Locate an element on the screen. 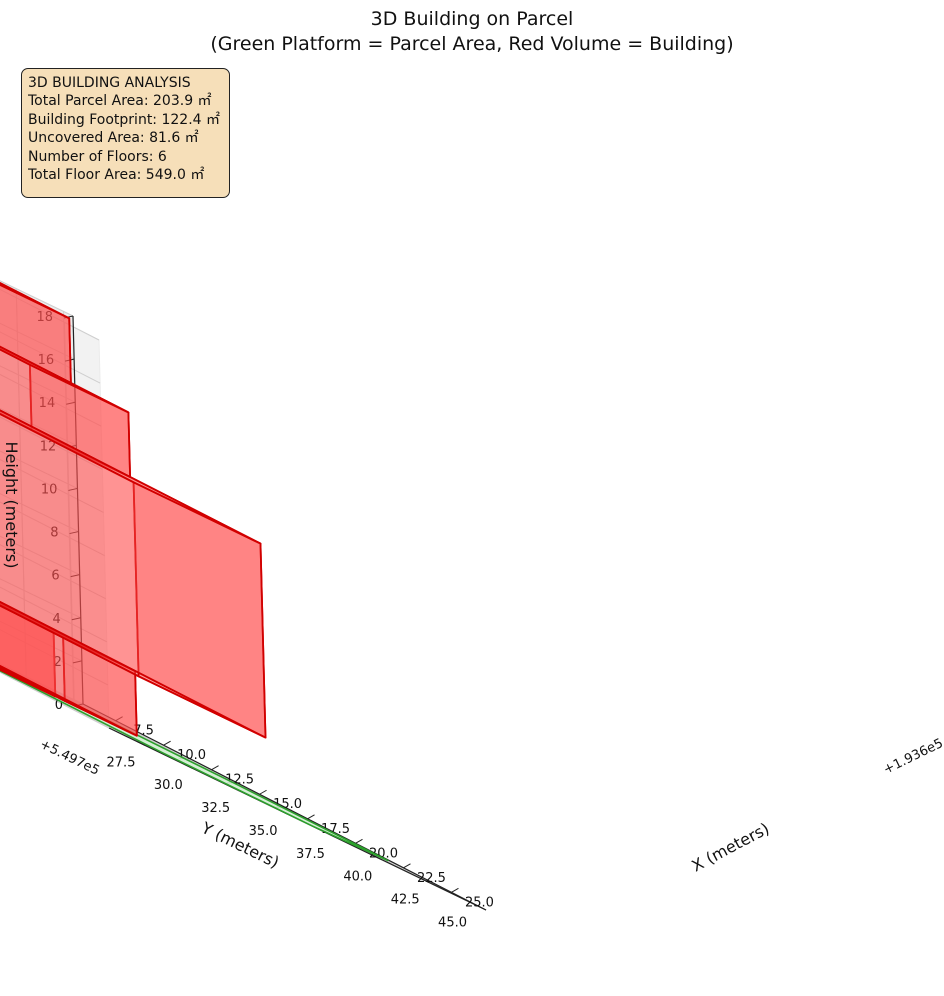 Image resolution: width=944 pixels, height=996 pixels. z-tick-label-1: 2 is located at coordinates (58, 662).